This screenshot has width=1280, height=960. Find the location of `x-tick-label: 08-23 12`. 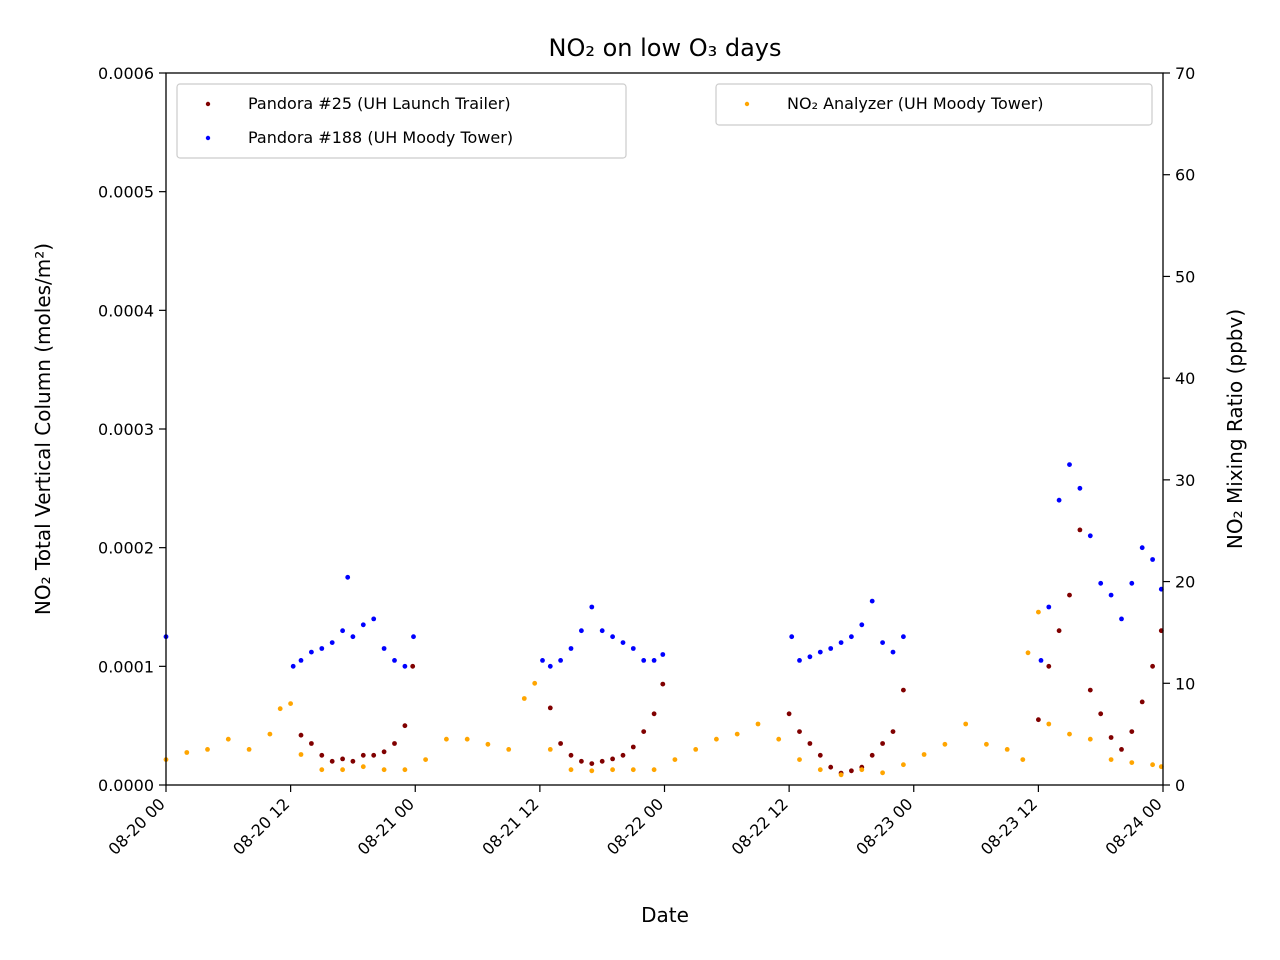

x-tick-label: 08-23 12 is located at coordinates (1009, 826).